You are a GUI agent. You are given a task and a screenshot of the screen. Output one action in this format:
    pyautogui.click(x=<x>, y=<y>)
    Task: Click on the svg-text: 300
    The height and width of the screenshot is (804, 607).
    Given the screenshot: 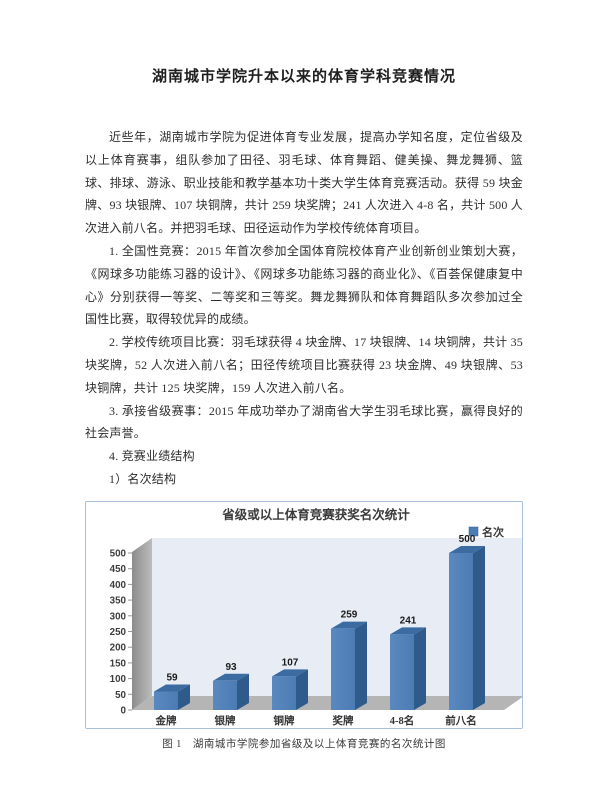 What is the action you would take?
    pyautogui.click(x=118, y=616)
    